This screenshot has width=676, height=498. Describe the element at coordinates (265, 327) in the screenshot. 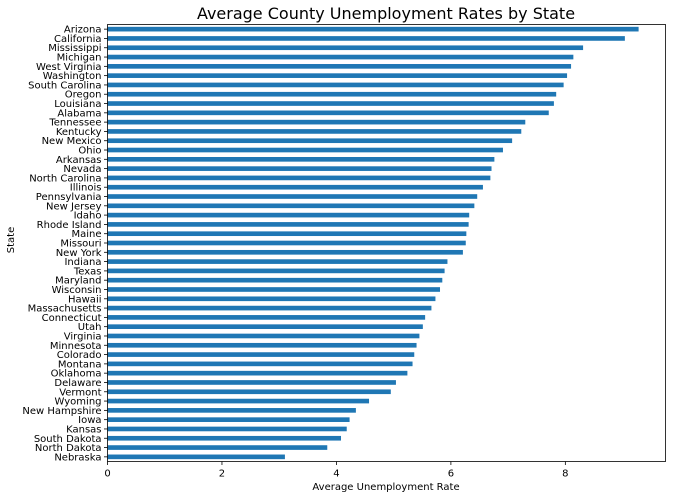

I see `bar-utah` at that location.